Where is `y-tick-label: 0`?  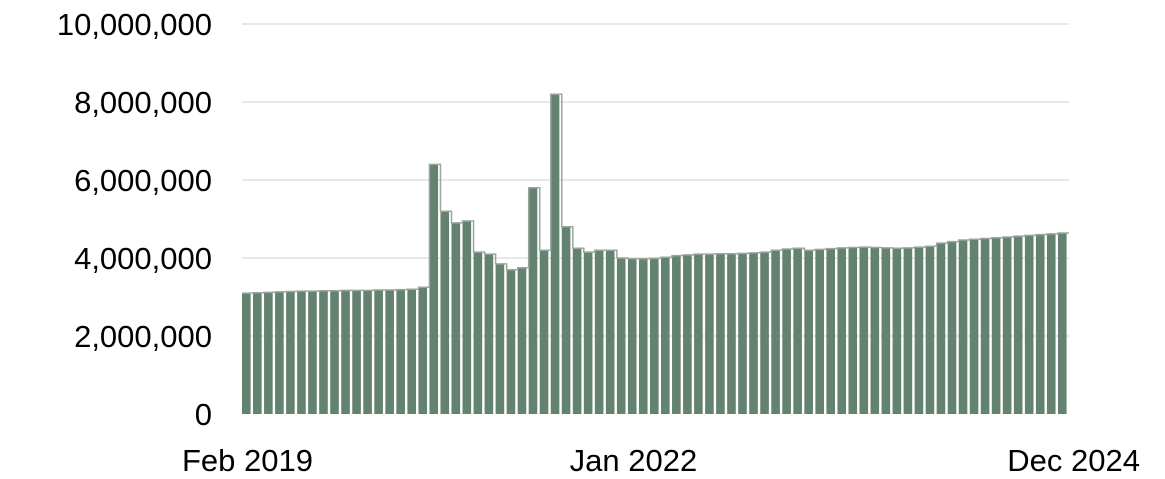 y-tick-label: 0 is located at coordinates (203, 414).